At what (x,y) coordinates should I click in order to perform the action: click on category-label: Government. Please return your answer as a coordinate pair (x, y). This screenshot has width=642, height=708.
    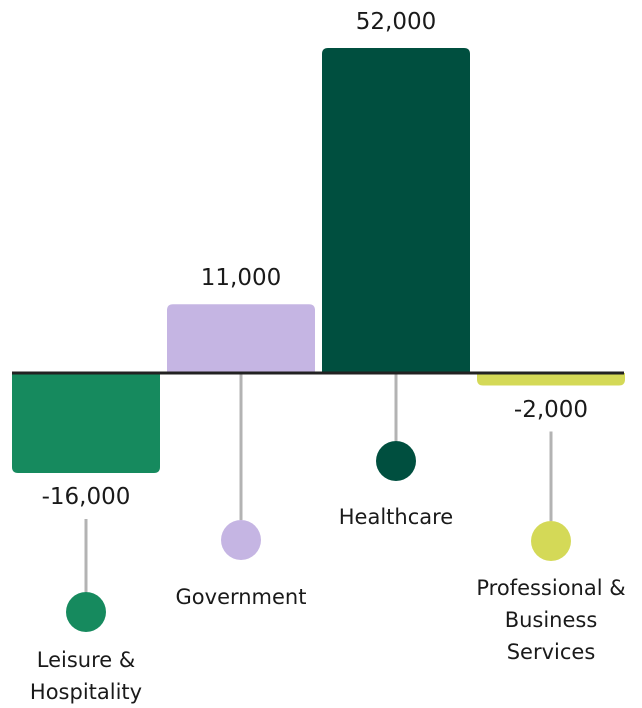
    Looking at the image, I should click on (241, 597).